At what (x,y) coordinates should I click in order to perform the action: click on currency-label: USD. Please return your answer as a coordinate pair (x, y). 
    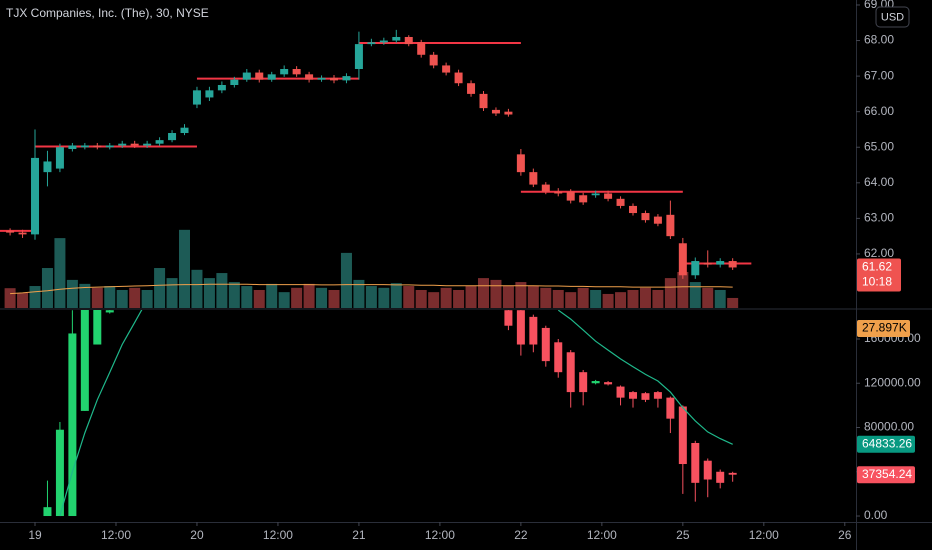
    Looking at the image, I should click on (892, 17).